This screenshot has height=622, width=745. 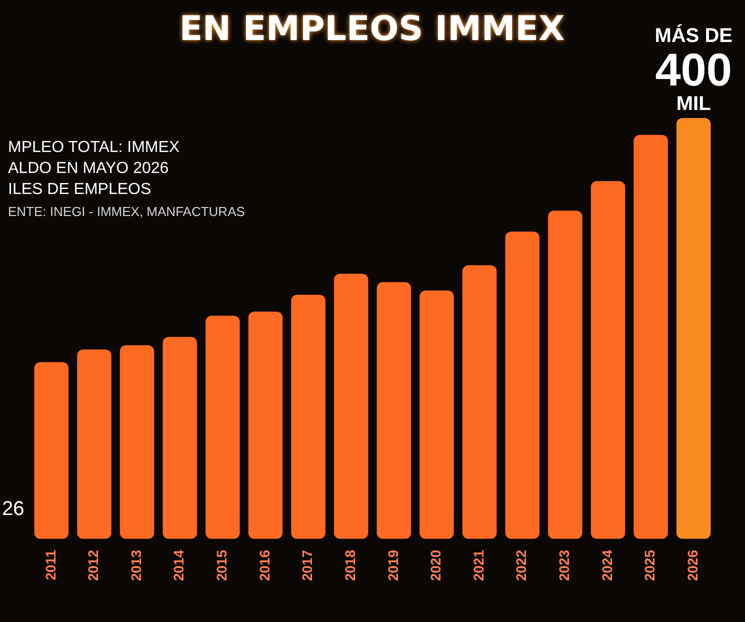 What do you see at coordinates (650, 566) in the screenshot?
I see `x-tick-label: 2025` at bounding box center [650, 566].